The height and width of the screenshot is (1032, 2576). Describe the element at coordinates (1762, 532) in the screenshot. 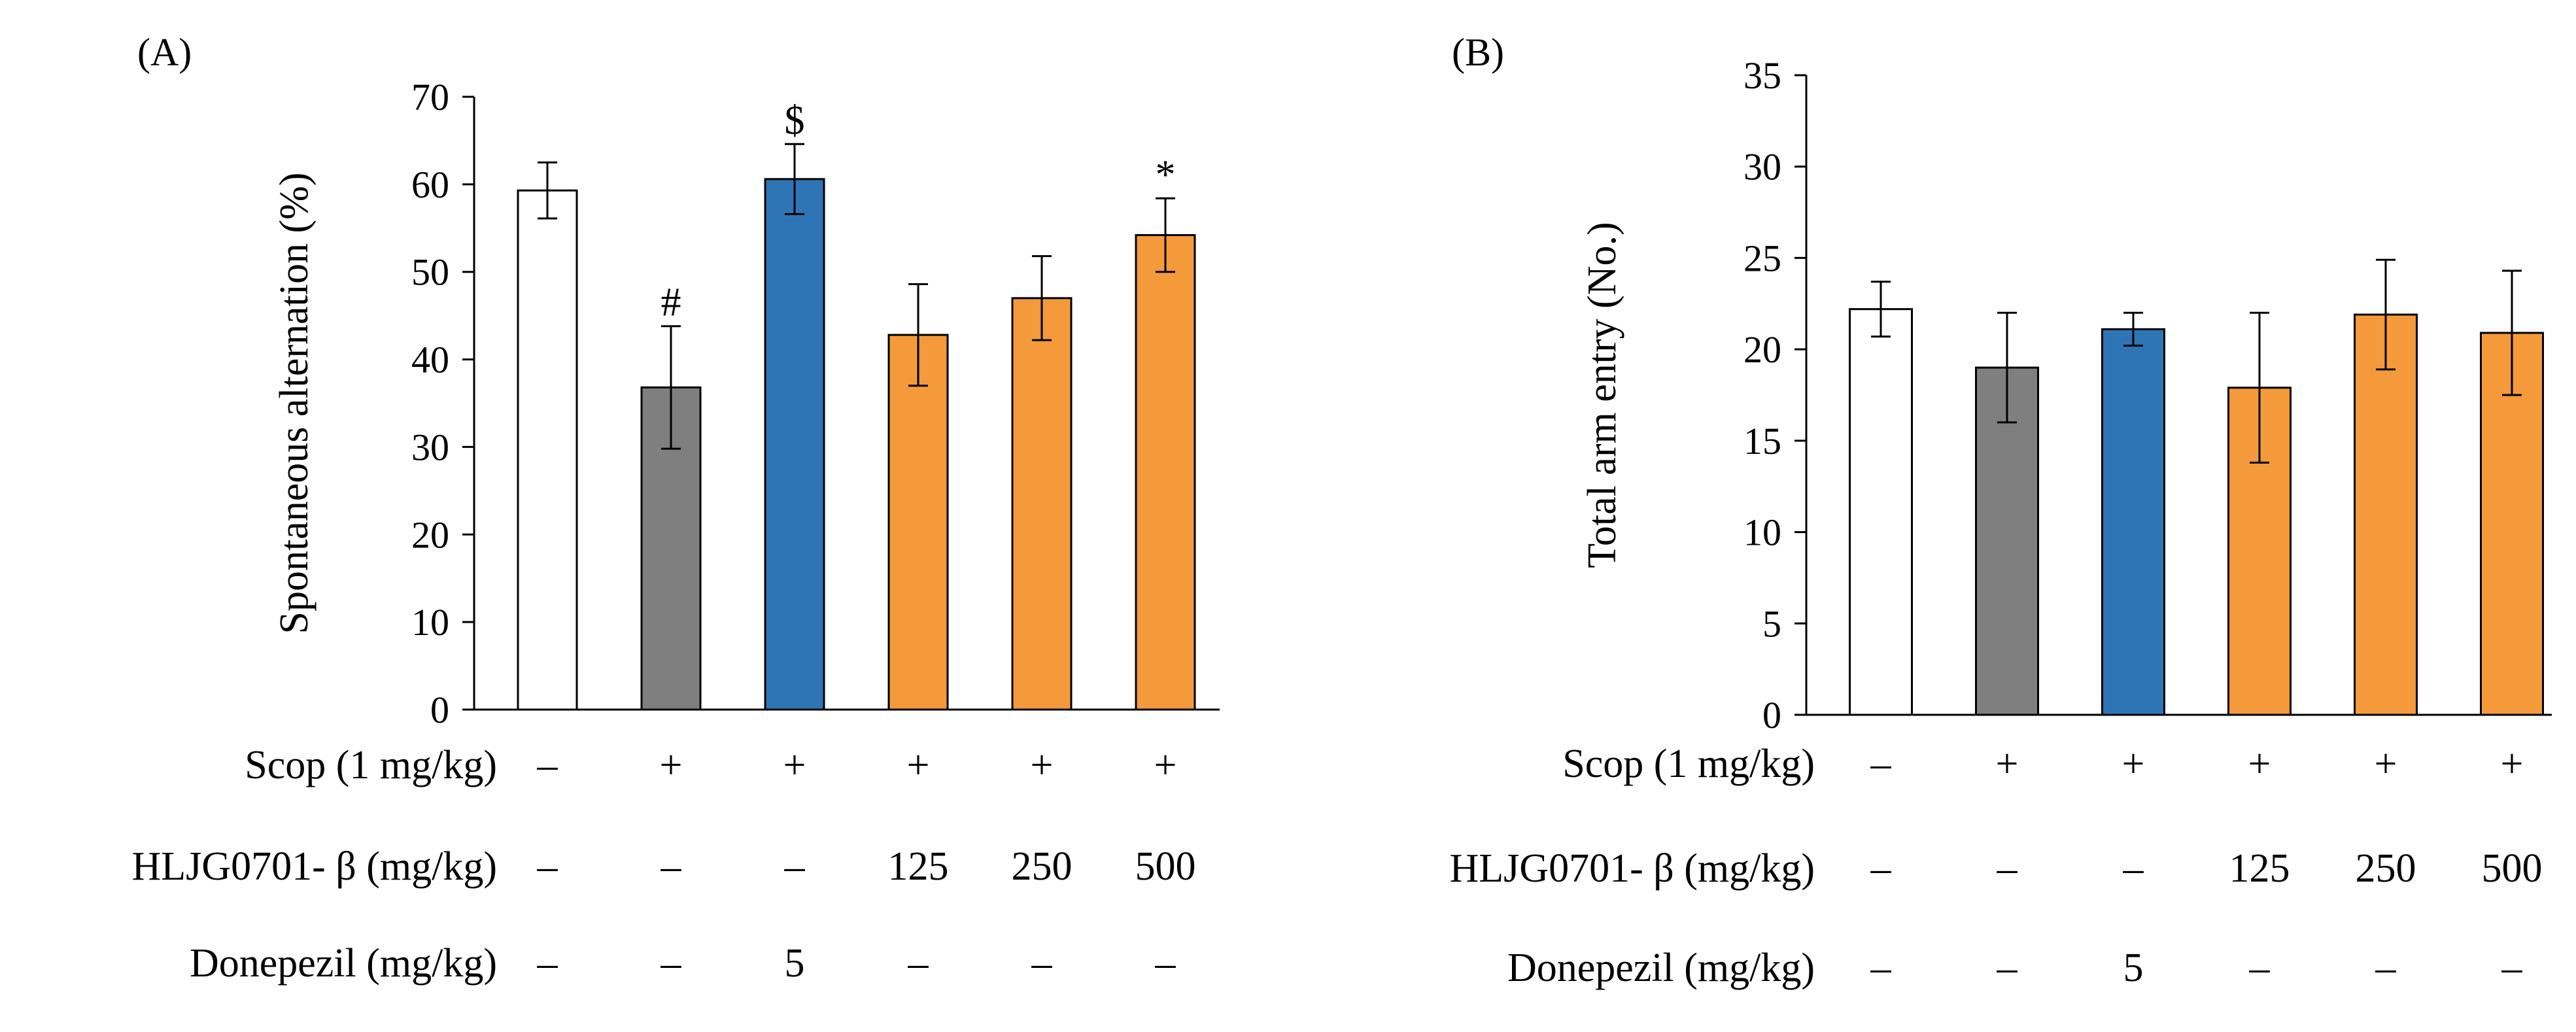

I see `panel-b-y-tick-label: 10` at that location.